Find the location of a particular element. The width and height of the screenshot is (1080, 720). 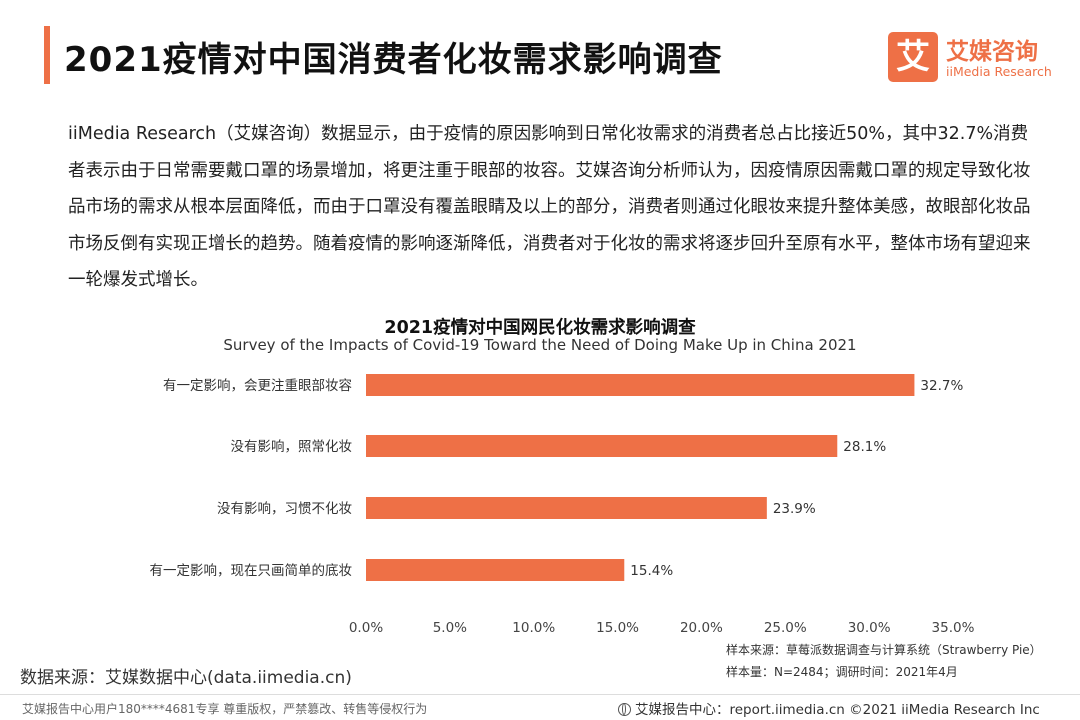

x-tick-label: 10.0% is located at coordinates (533, 628).